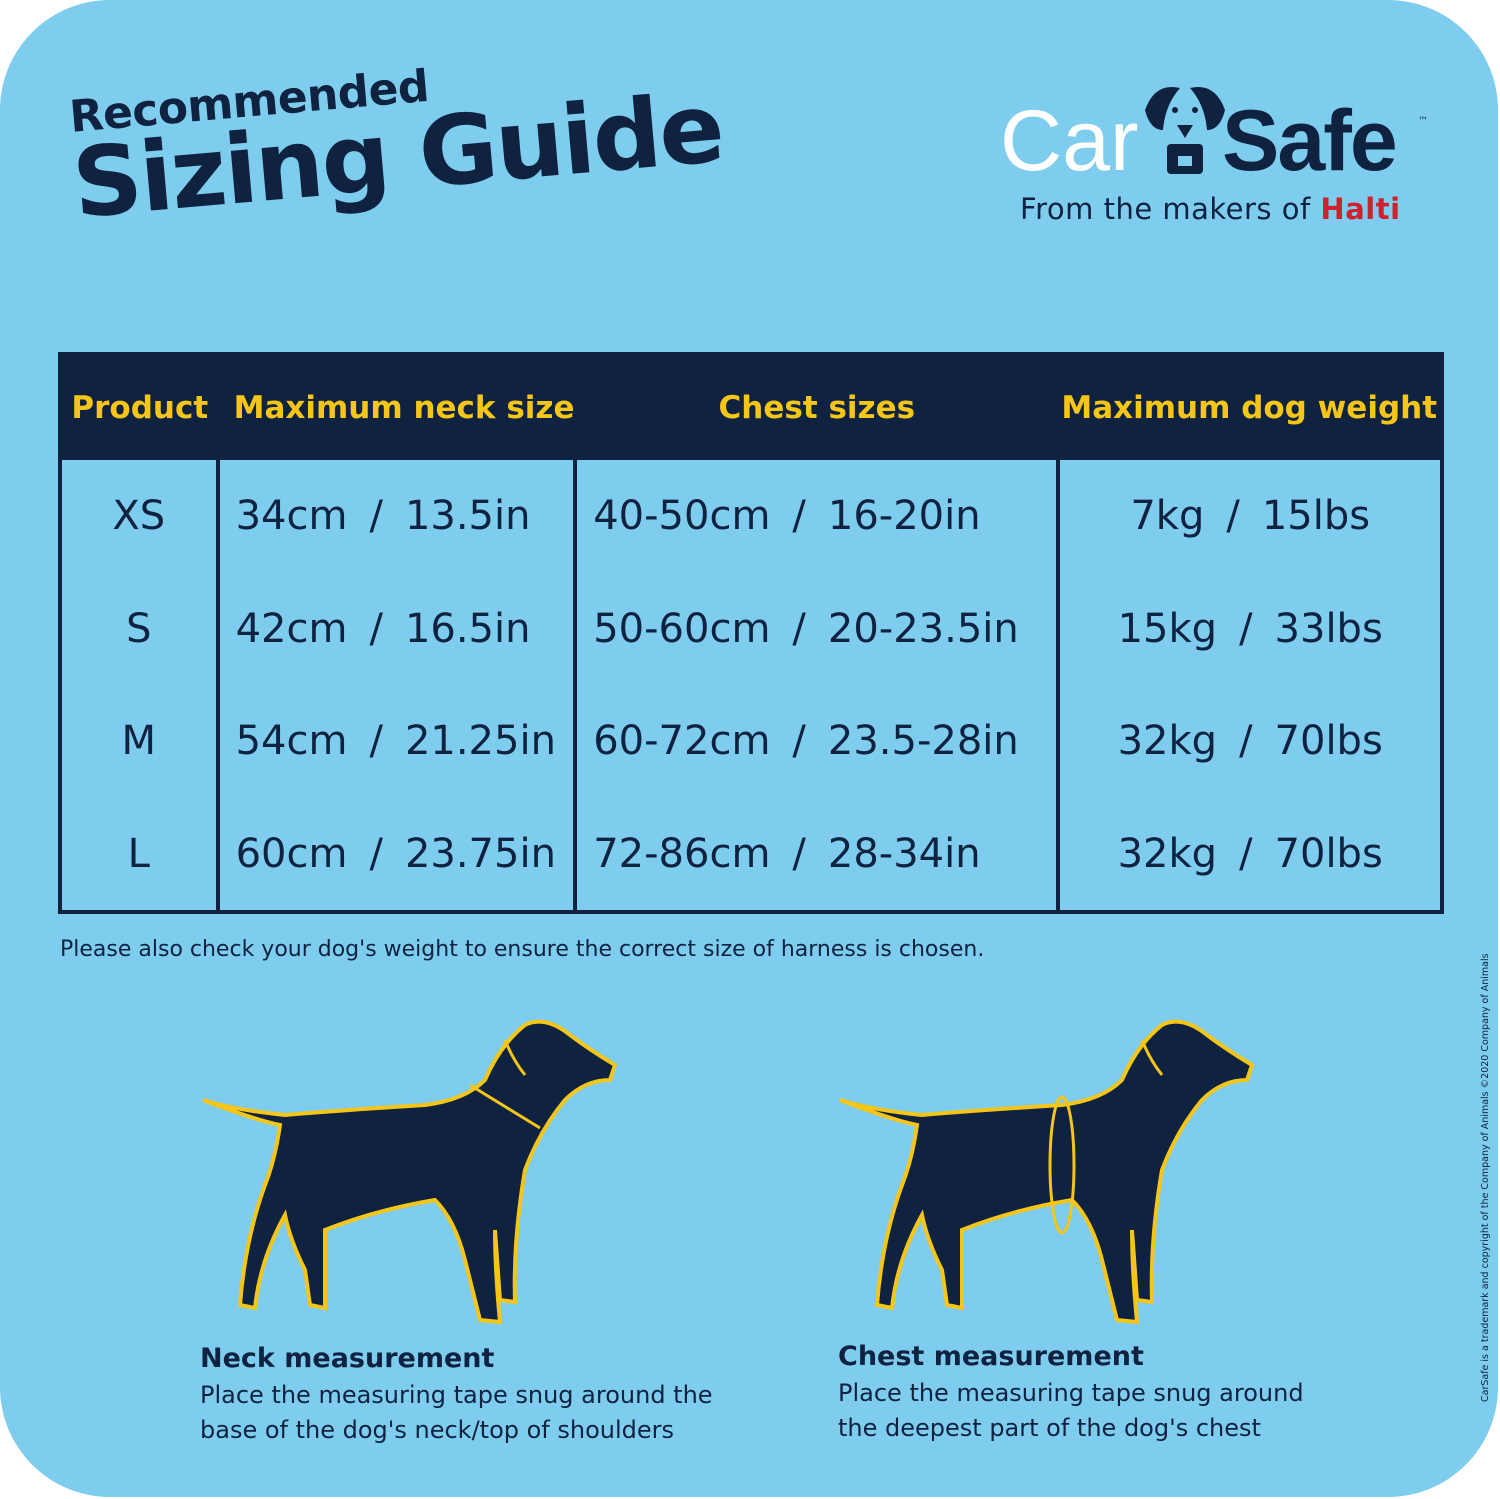  What do you see at coordinates (291, 741) in the screenshot?
I see `neck-size-metric: 54cm` at bounding box center [291, 741].